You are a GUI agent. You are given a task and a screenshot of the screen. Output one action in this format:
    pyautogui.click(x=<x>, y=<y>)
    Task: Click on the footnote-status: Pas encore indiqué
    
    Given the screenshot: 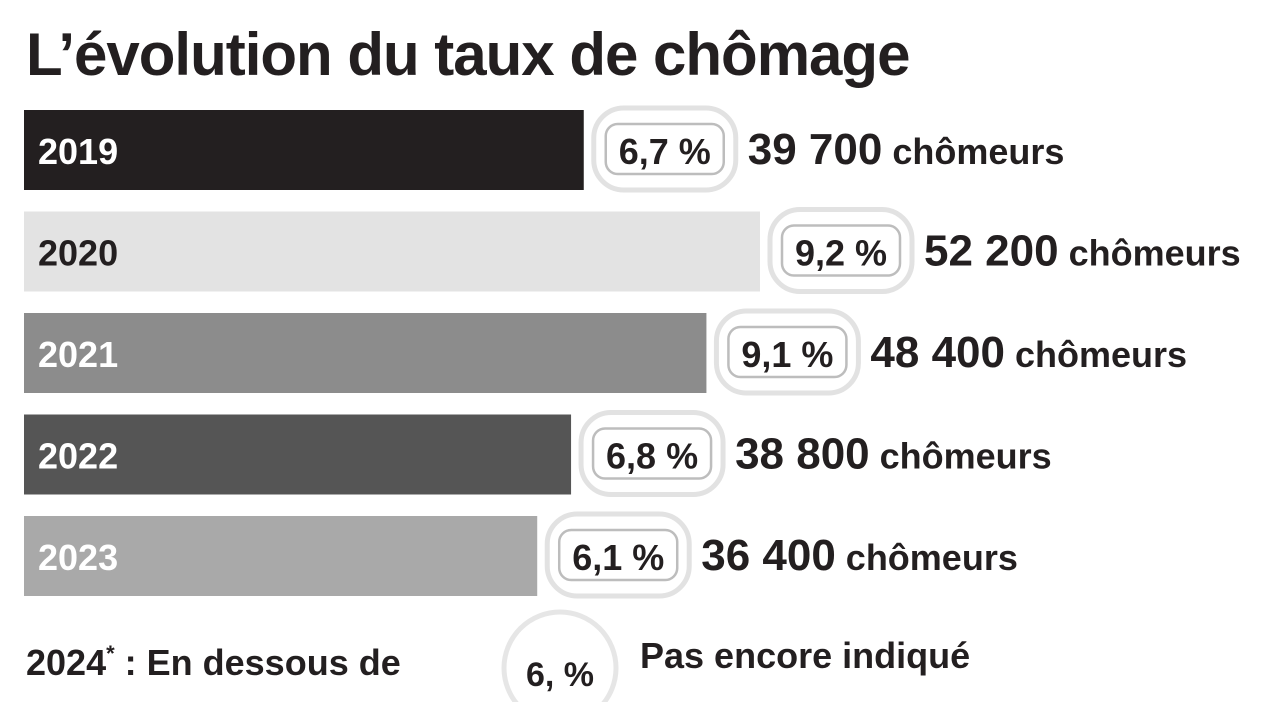 What is the action you would take?
    pyautogui.click(x=805, y=655)
    